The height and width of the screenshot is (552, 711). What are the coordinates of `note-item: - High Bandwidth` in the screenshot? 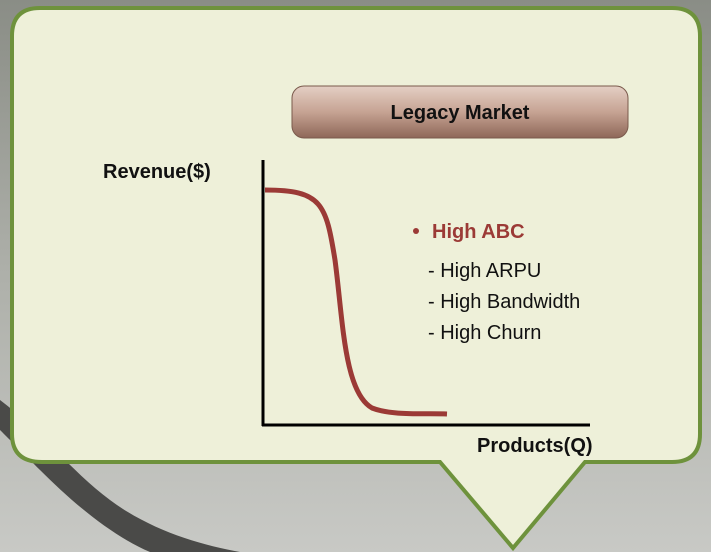 It's located at (504, 302).